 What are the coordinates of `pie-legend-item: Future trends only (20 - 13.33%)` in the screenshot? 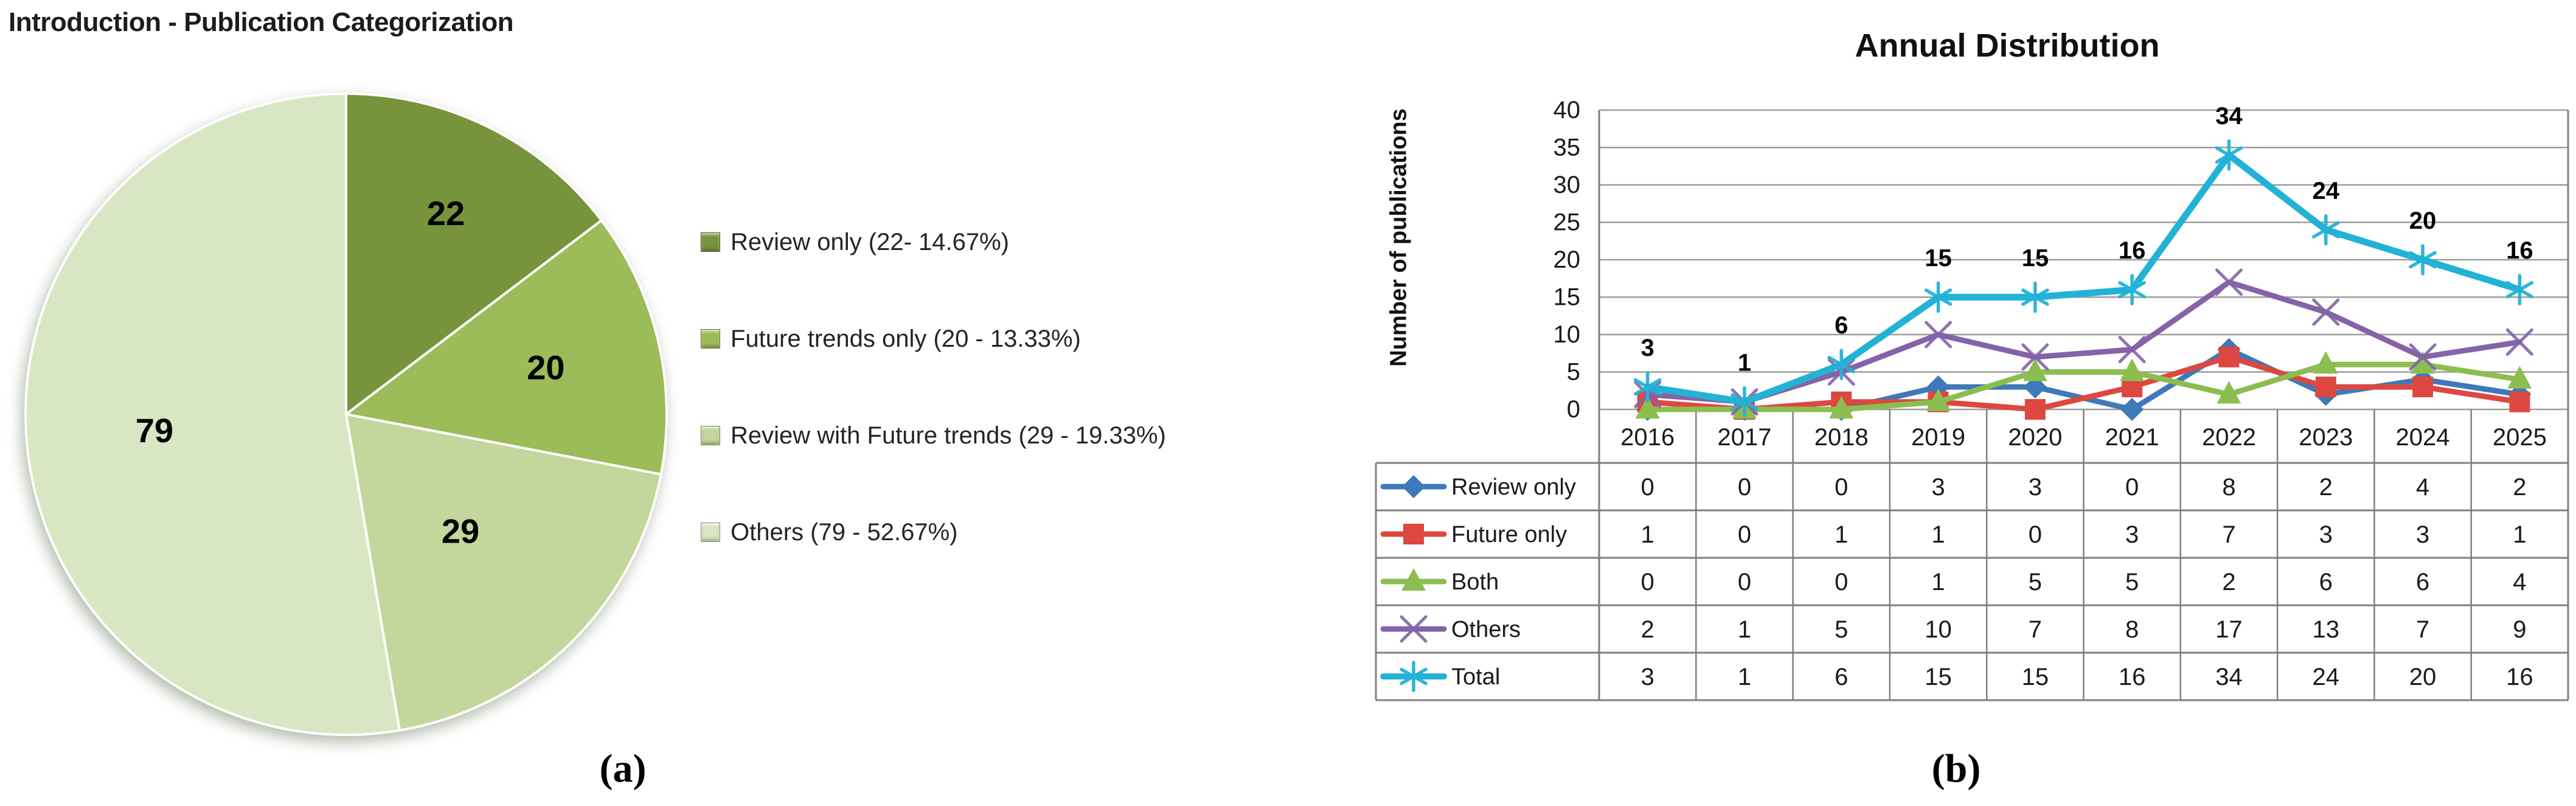 It's located at (891, 338).